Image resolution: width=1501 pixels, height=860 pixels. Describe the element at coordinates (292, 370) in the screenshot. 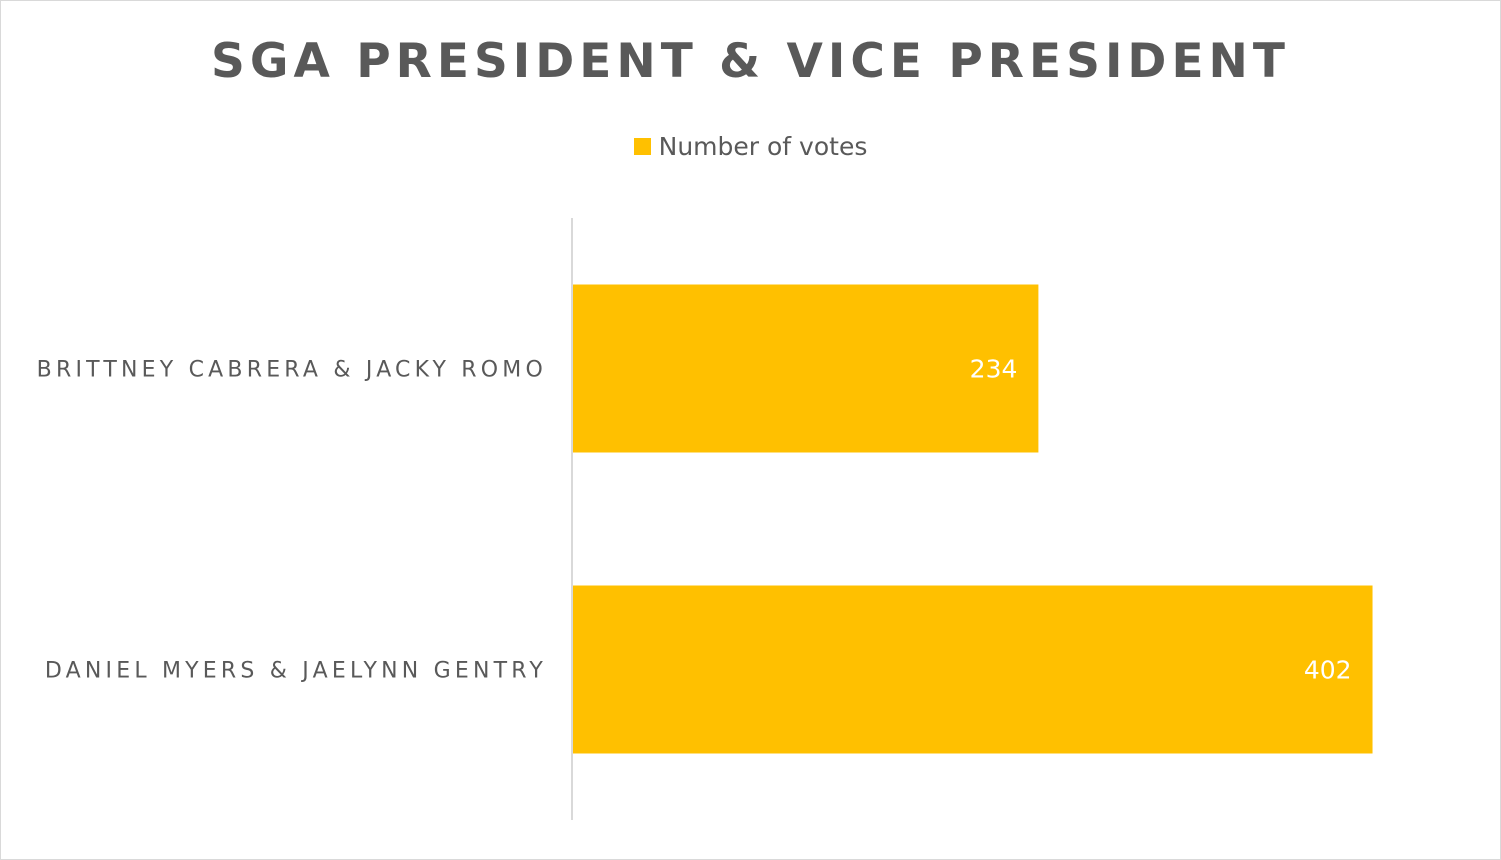

I see `category-label-0: BRITTNEY CABRERA & JACKY ROMO` at that location.